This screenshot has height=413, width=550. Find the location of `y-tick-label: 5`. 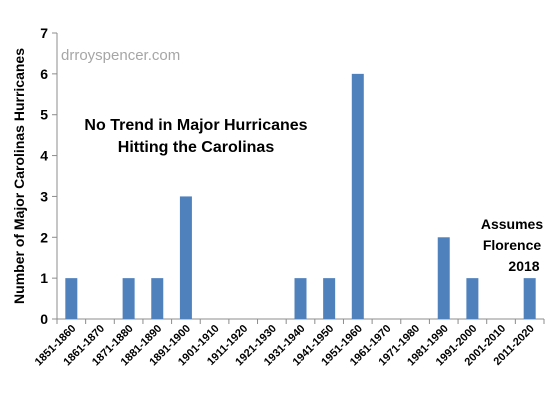

y-tick-label: 5 is located at coordinates (44, 115).